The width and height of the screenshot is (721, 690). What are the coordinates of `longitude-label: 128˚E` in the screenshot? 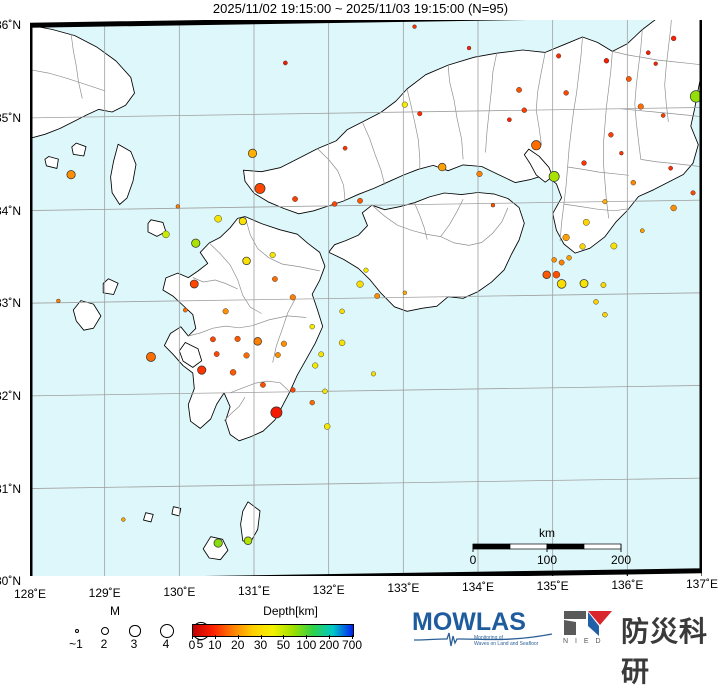 It's located at (30, 594).